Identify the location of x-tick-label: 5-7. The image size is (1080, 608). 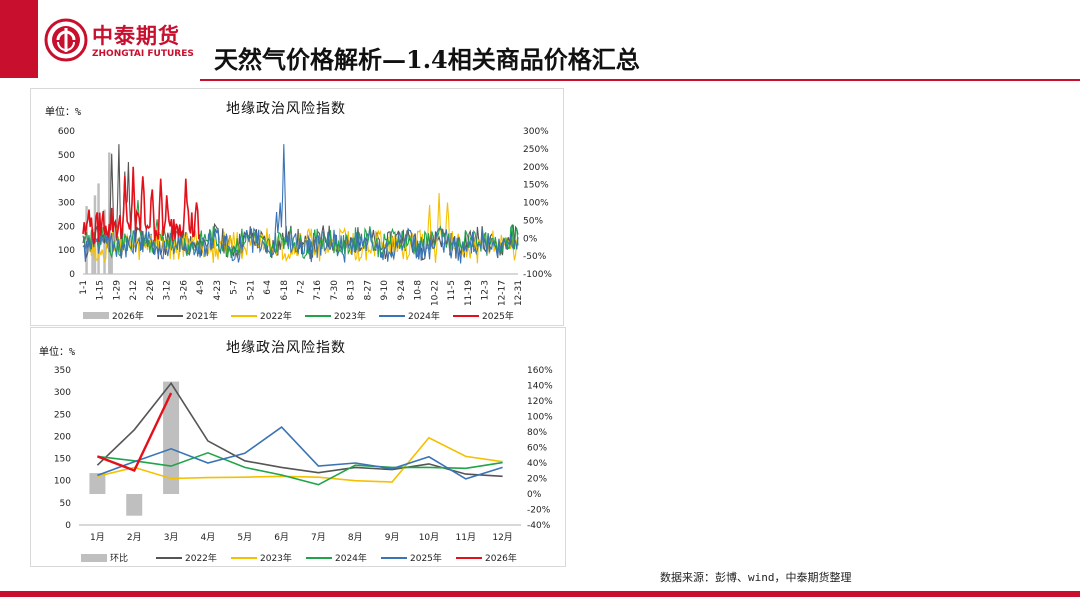
(235, 287).